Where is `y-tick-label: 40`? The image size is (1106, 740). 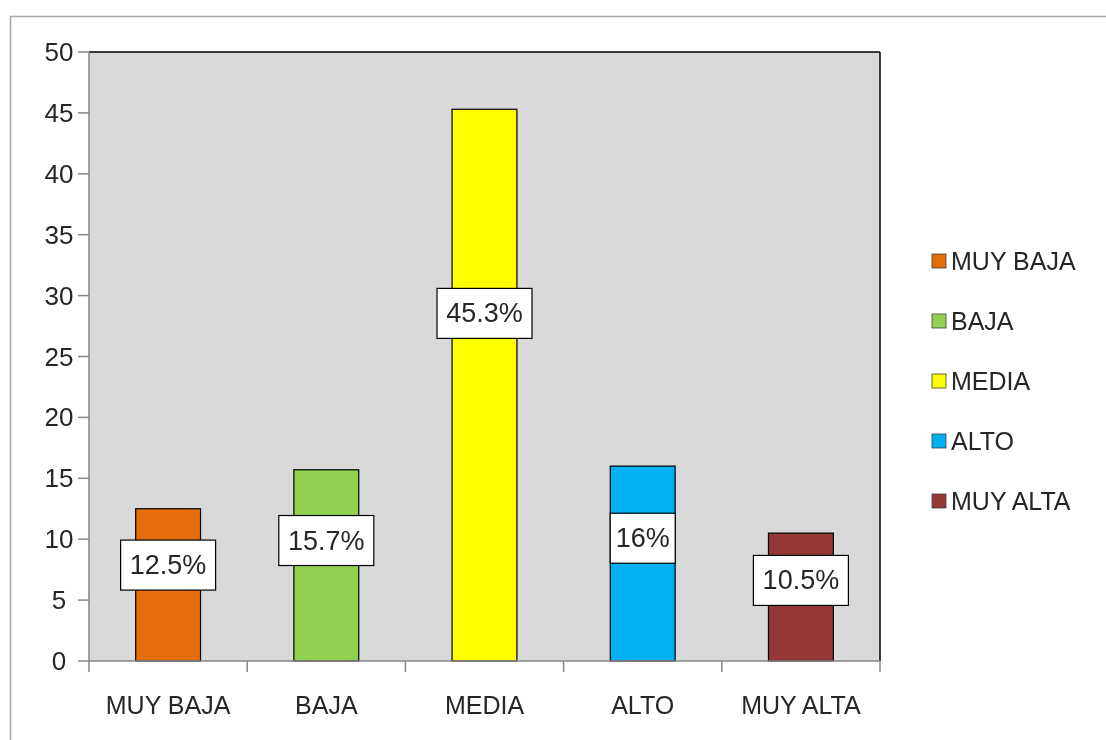 y-tick-label: 40 is located at coordinates (59, 173).